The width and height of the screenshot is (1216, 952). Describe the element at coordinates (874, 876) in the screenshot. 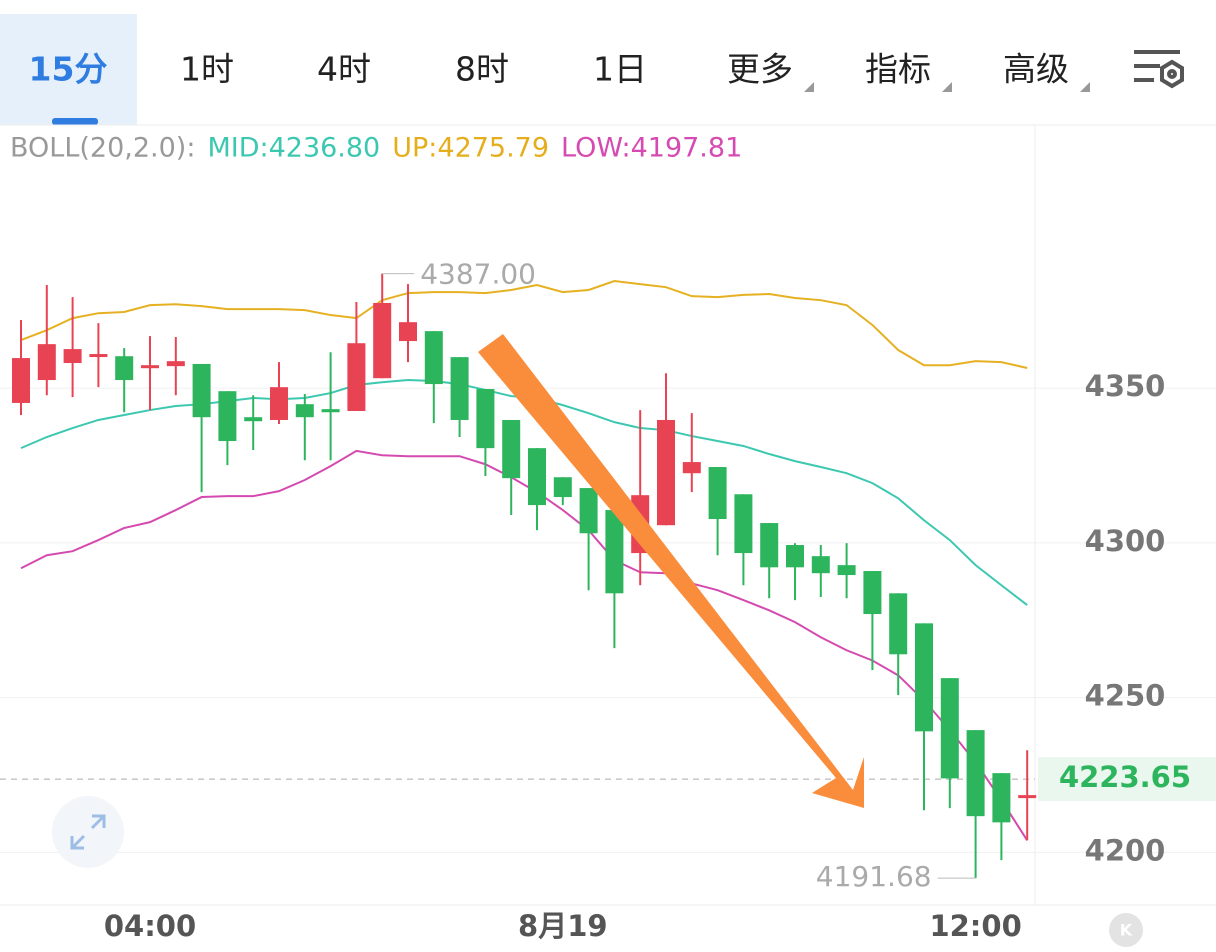

I see `annotation: 4191.68` at that location.